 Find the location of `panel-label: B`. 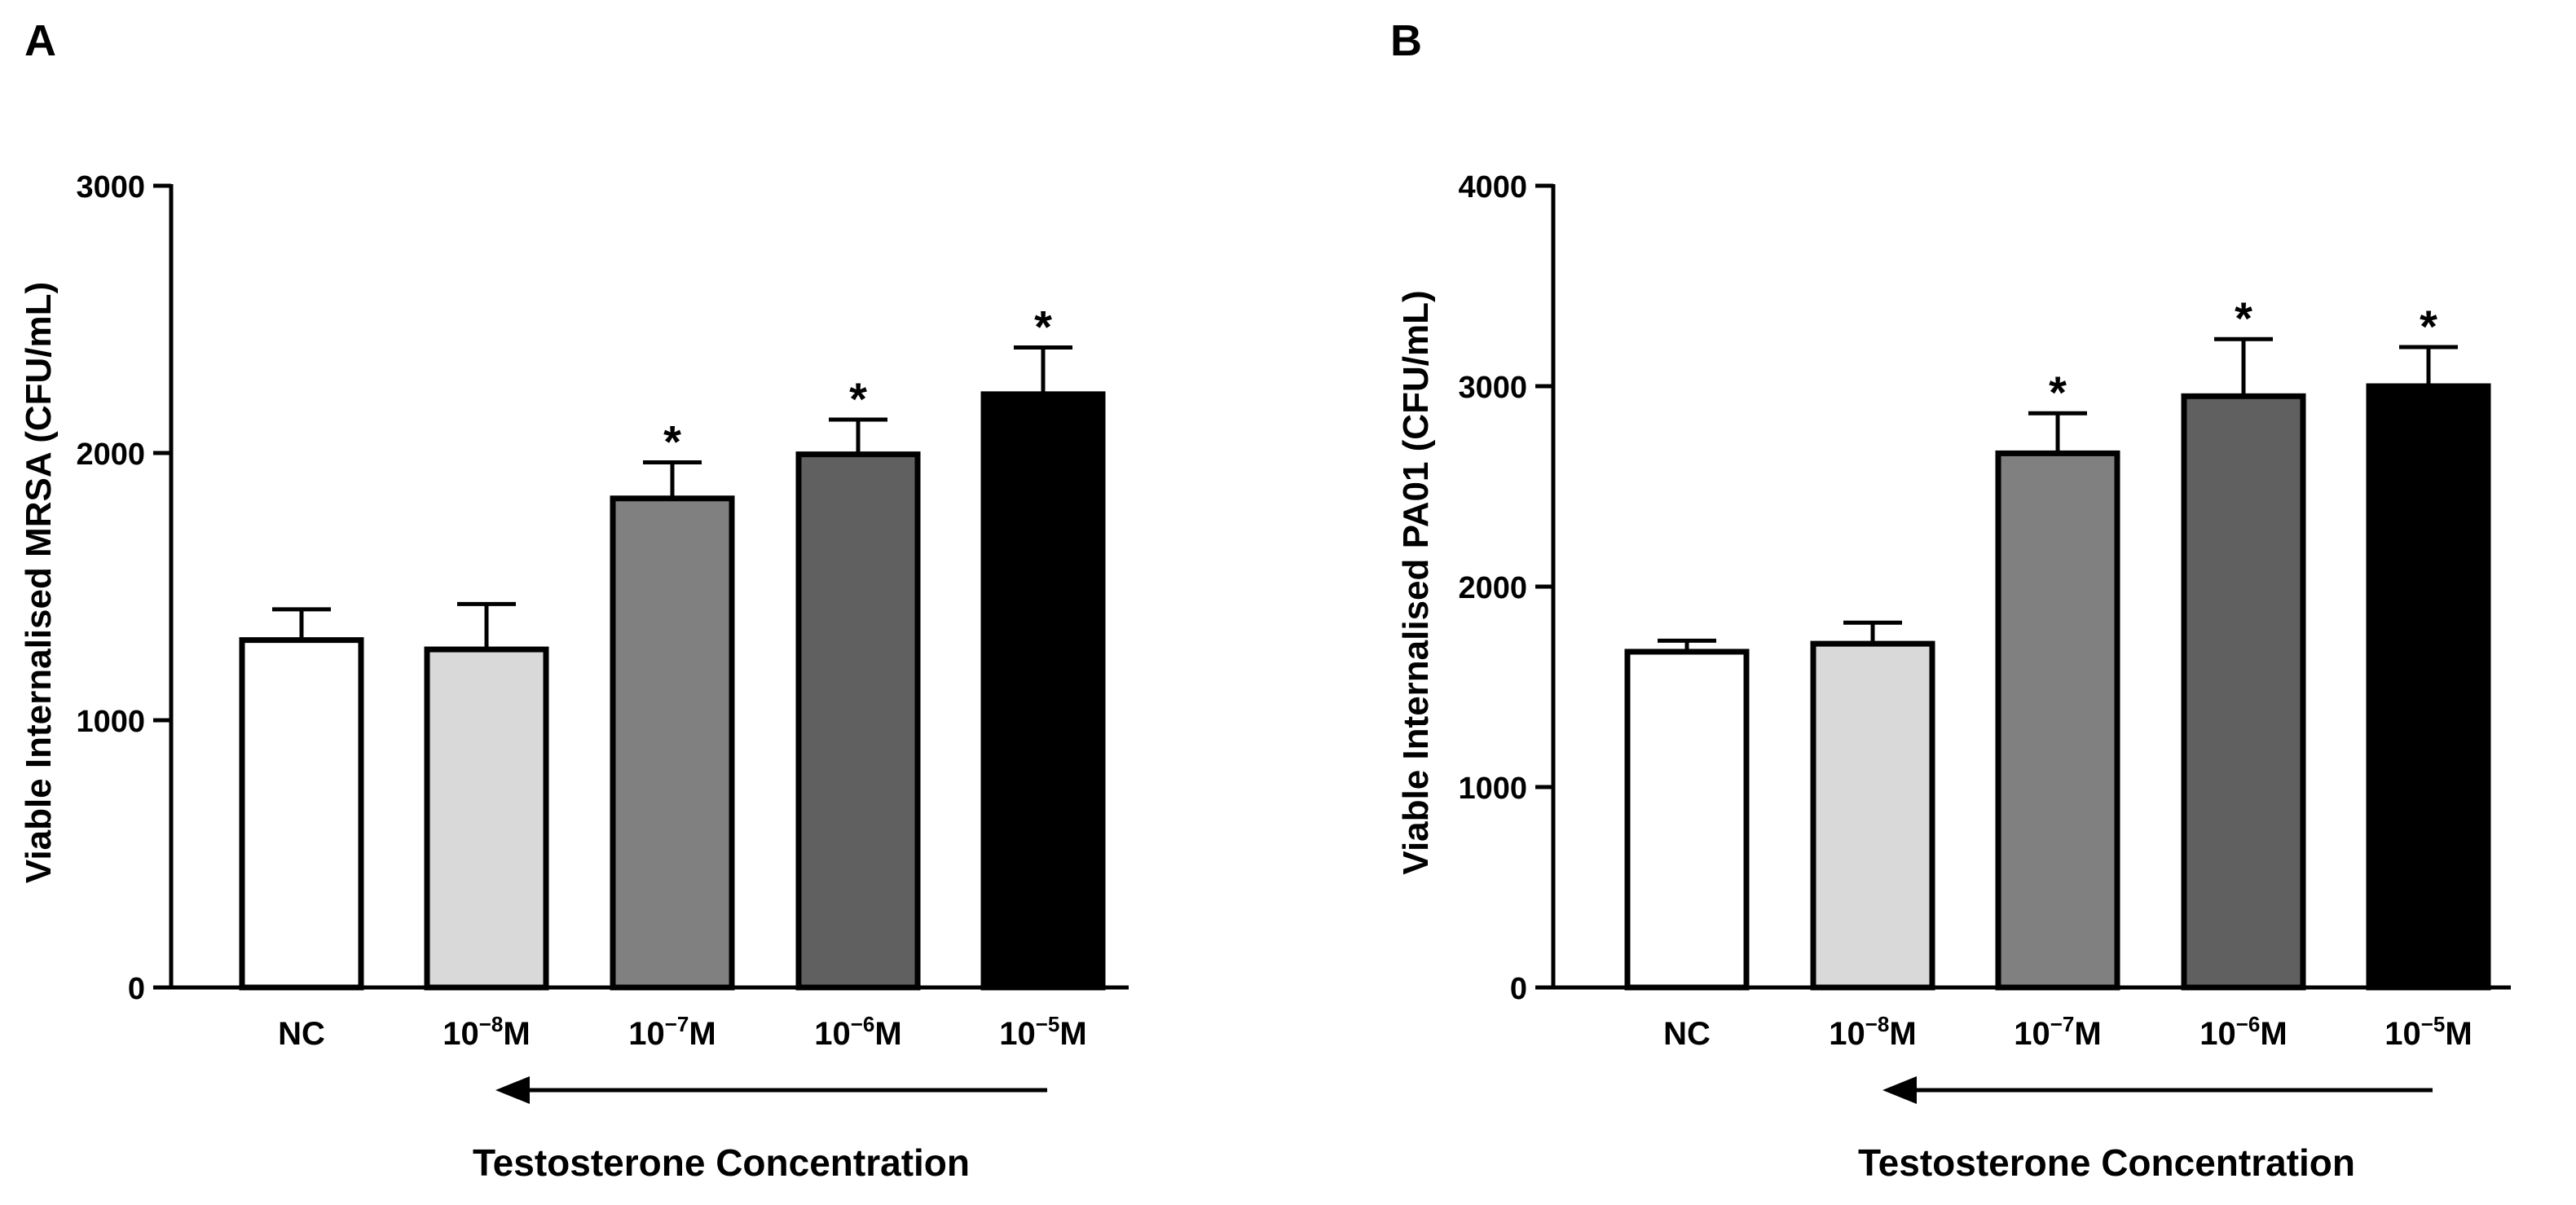

panel-label: B is located at coordinates (1406, 41).